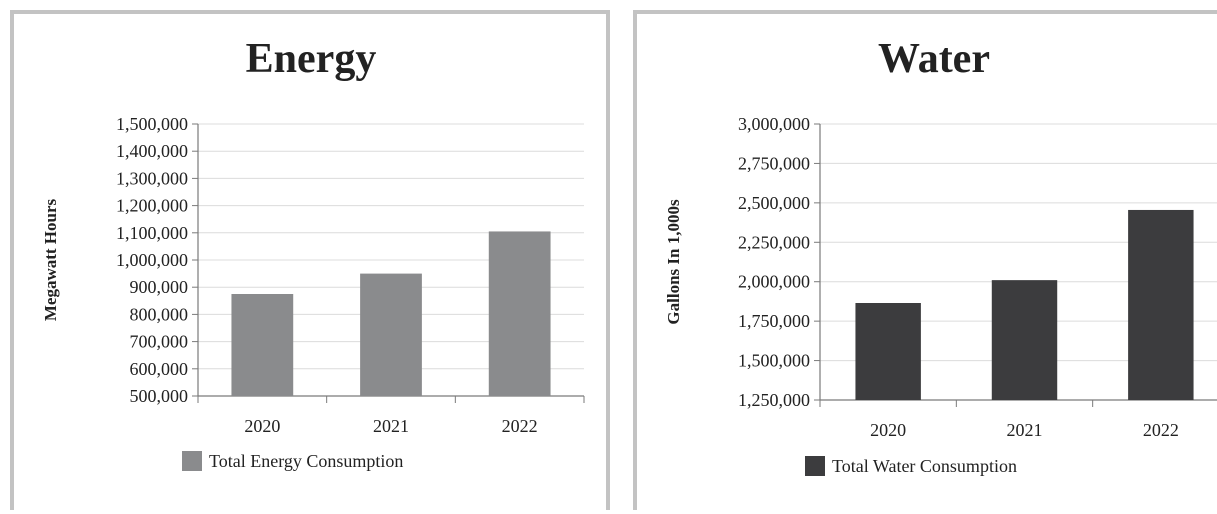 The height and width of the screenshot is (514, 1217). I want to click on y-tick-label: 2,500,000, so click(774, 203).